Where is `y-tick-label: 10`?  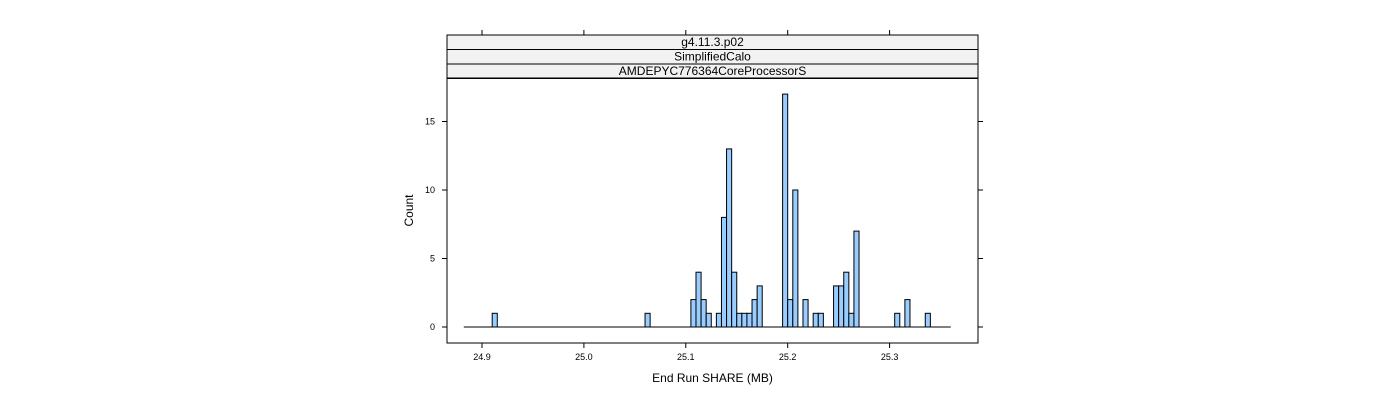
y-tick-label: 10 is located at coordinates (430, 190).